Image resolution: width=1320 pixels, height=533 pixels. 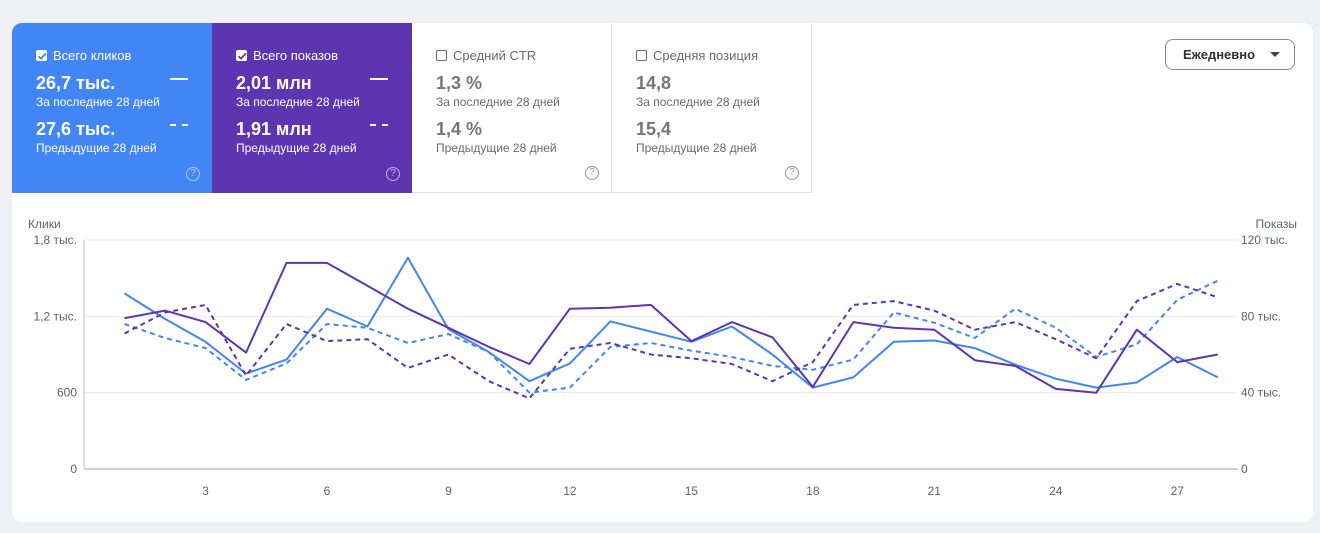 What do you see at coordinates (1275, 54) in the screenshot?
I see `caret-down-icon` at bounding box center [1275, 54].